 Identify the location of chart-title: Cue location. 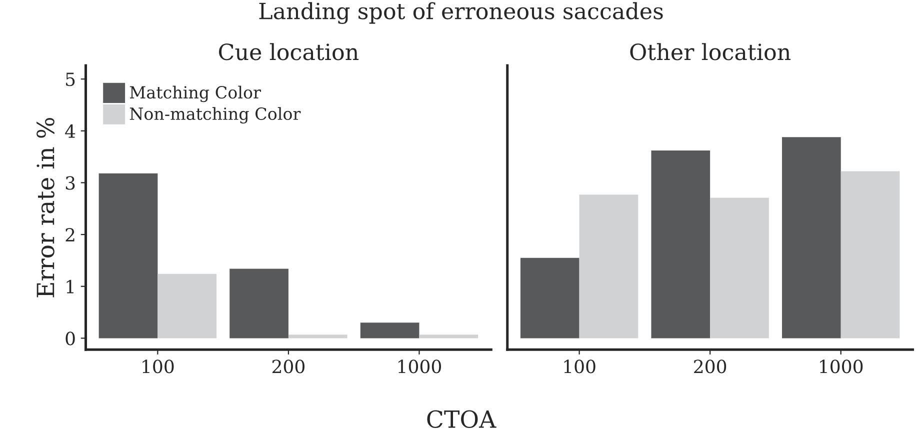
(288, 51).